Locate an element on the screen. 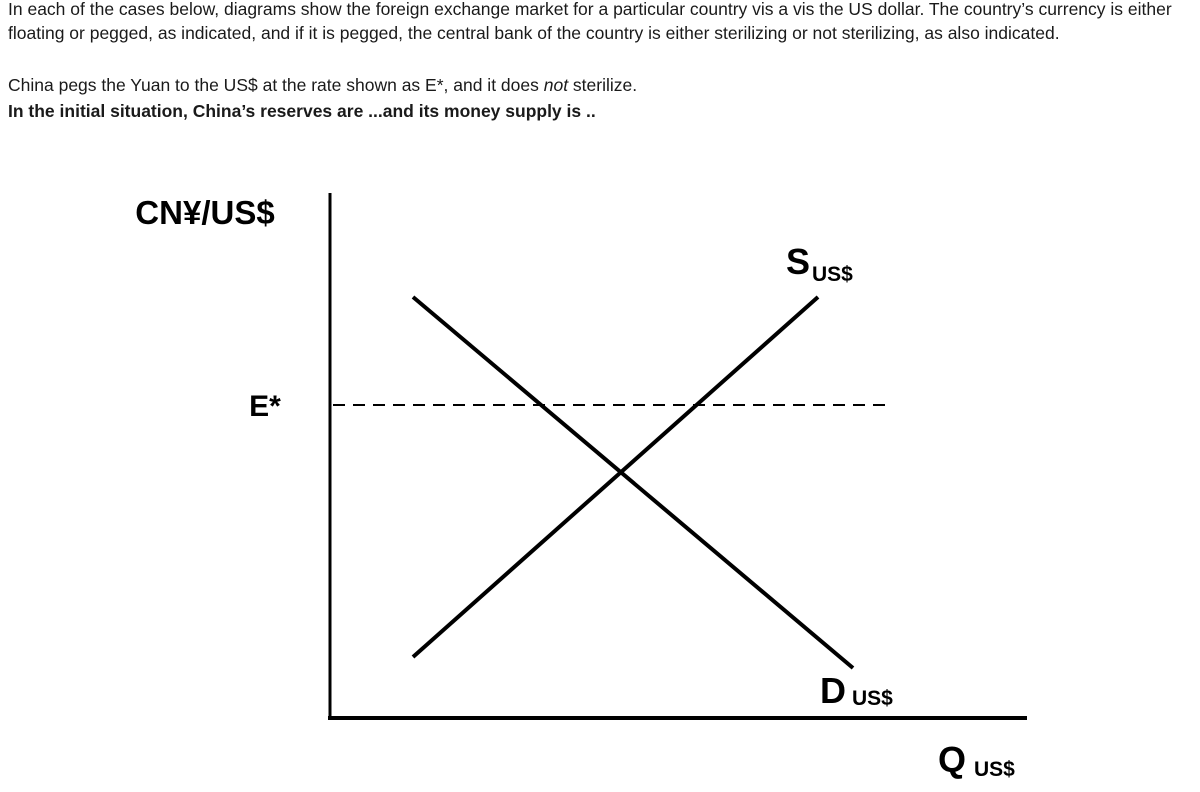 The height and width of the screenshot is (792, 1200). supply-subscript: US$ is located at coordinates (832, 274).